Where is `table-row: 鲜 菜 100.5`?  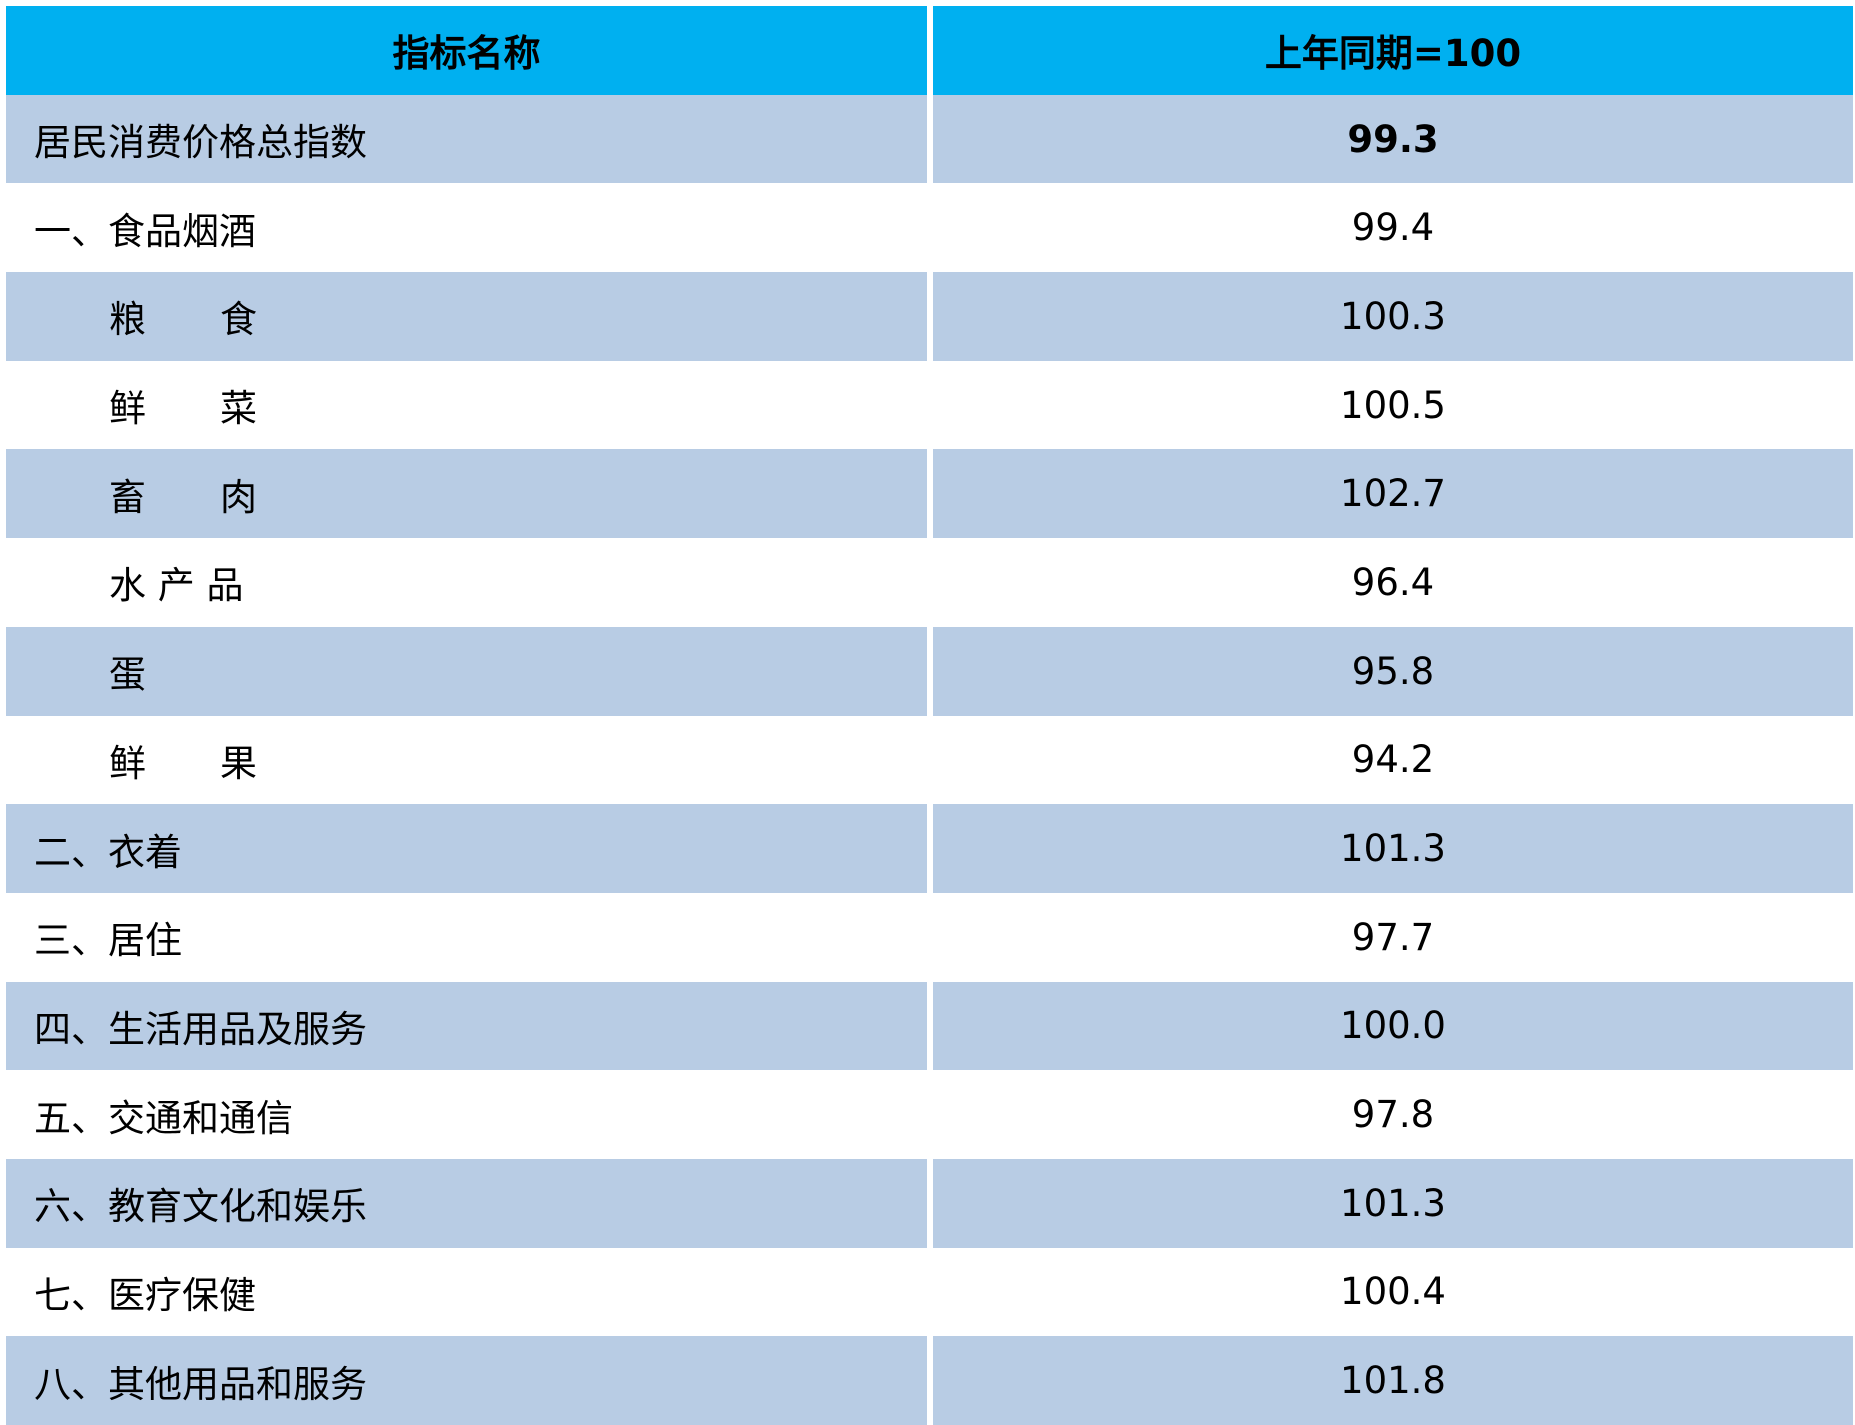
table-row: 鲜 菜 100.5 is located at coordinates (929, 405).